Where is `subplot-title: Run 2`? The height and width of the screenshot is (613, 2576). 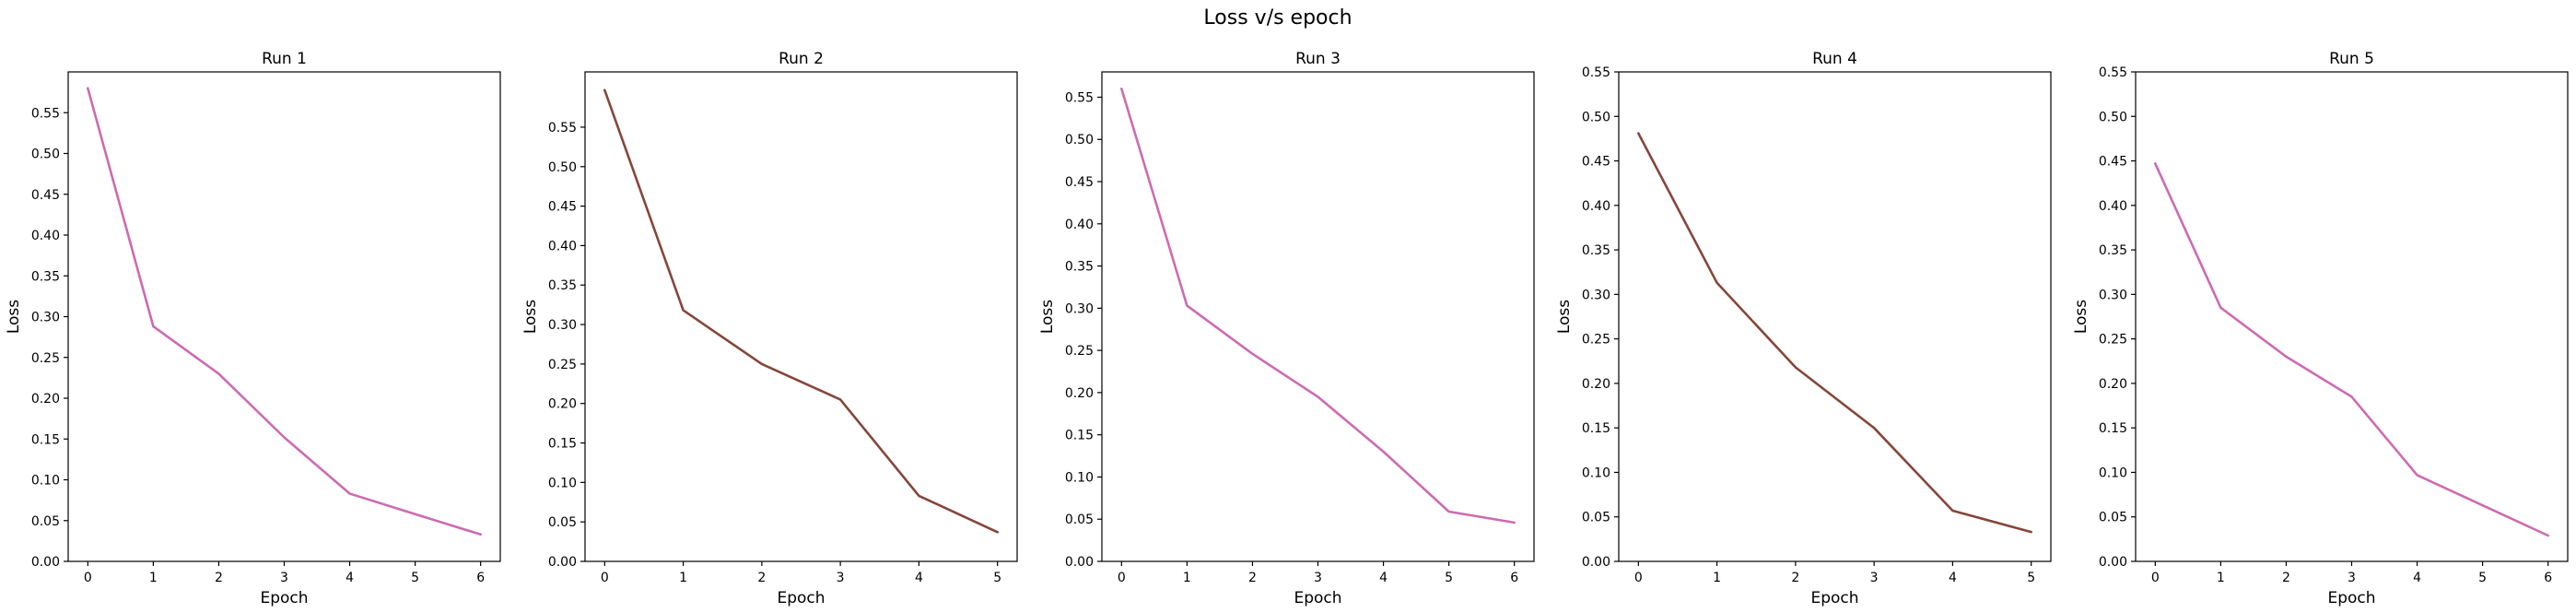 subplot-title: Run 2 is located at coordinates (801, 59).